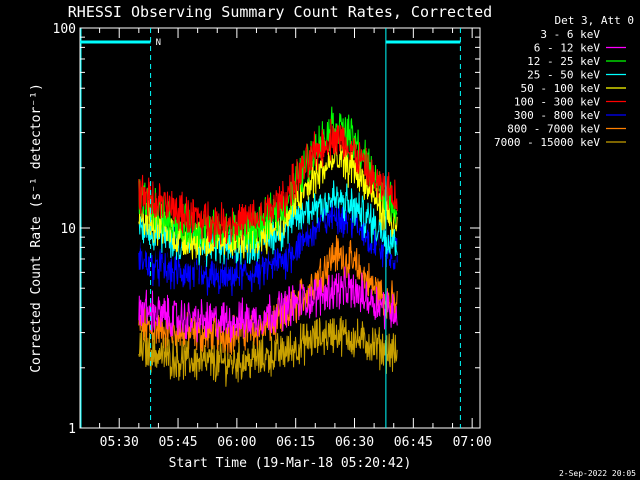 The image size is (640, 480). Describe the element at coordinates (413, 442) in the screenshot. I see `x-tick-label-5: 06:45` at that location.